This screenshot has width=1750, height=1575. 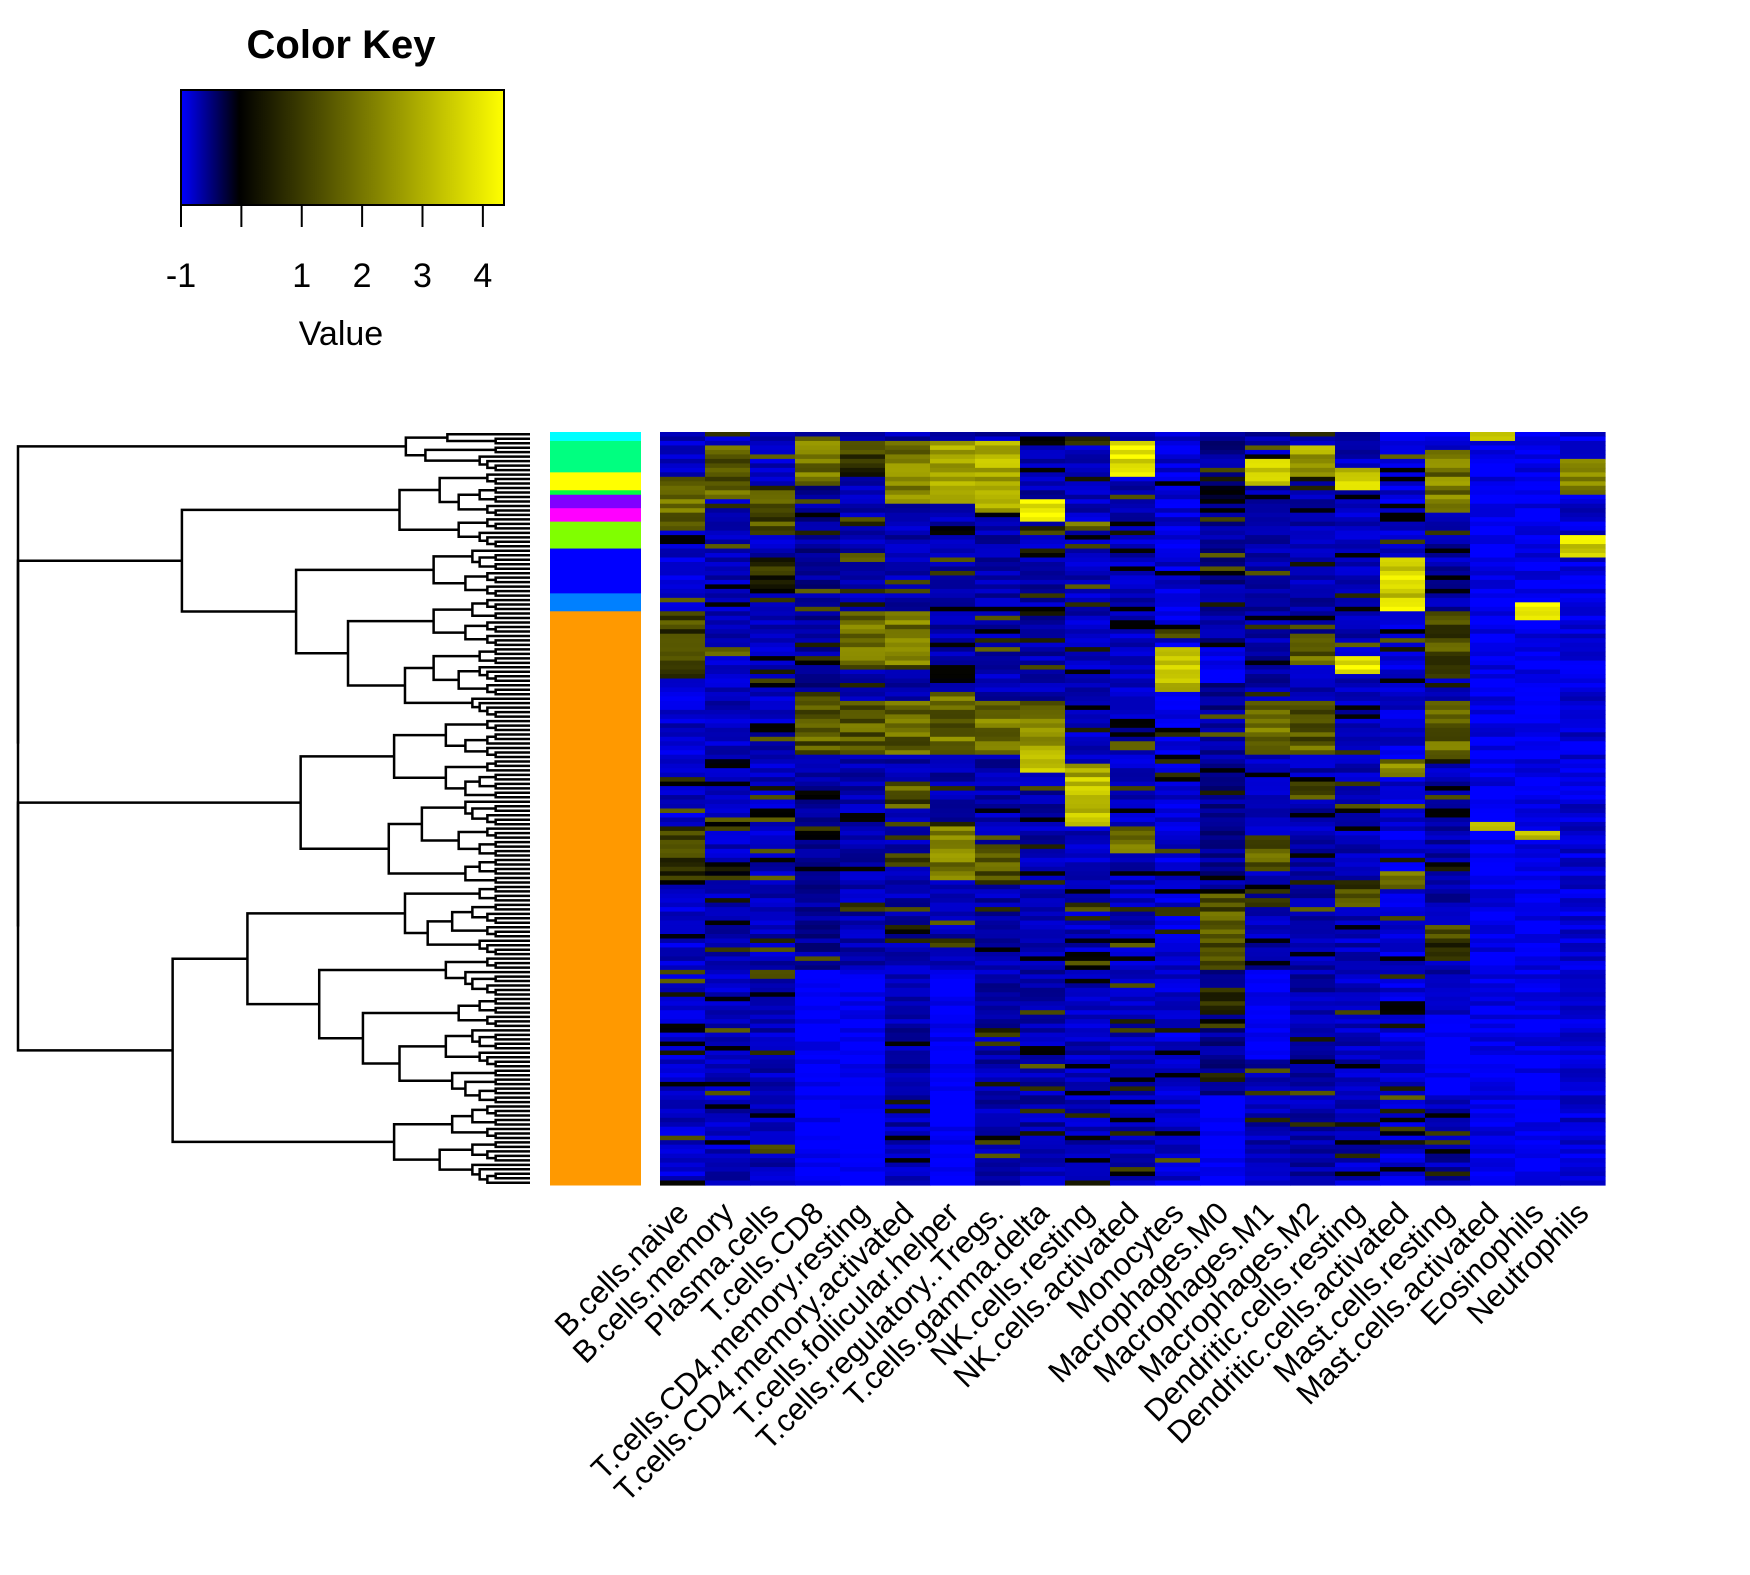 I want to click on row-side-colors, so click(x=595, y=809).